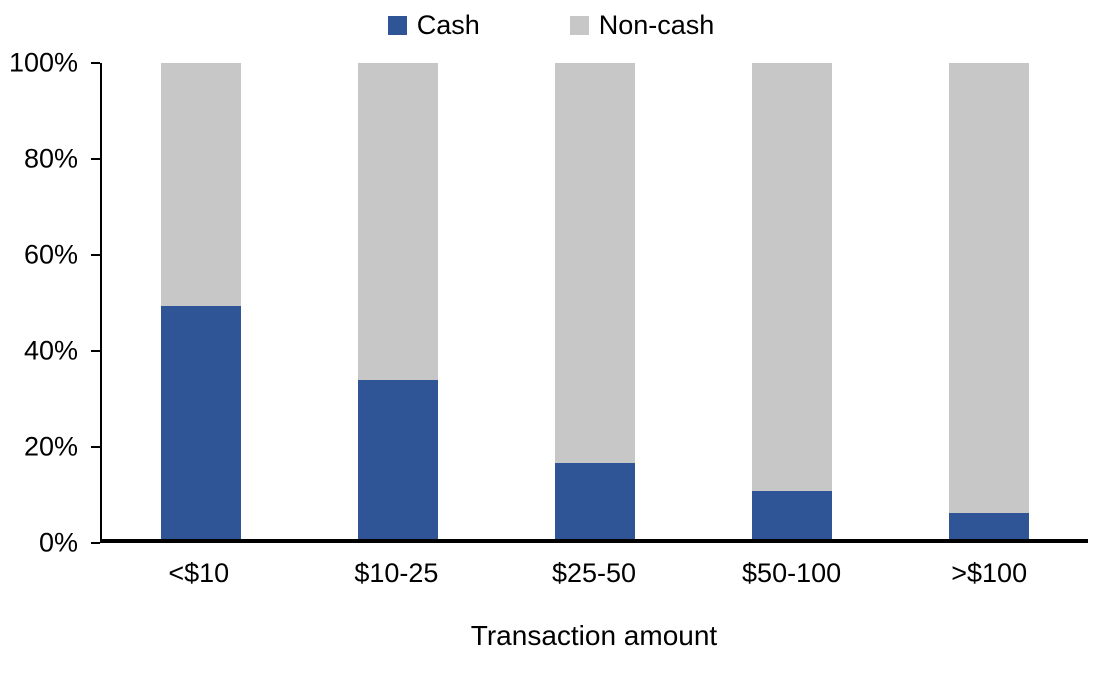 This screenshot has height=673, width=1102. Describe the element at coordinates (43, 62) in the screenshot. I see `y-tick-label: 100%` at that location.